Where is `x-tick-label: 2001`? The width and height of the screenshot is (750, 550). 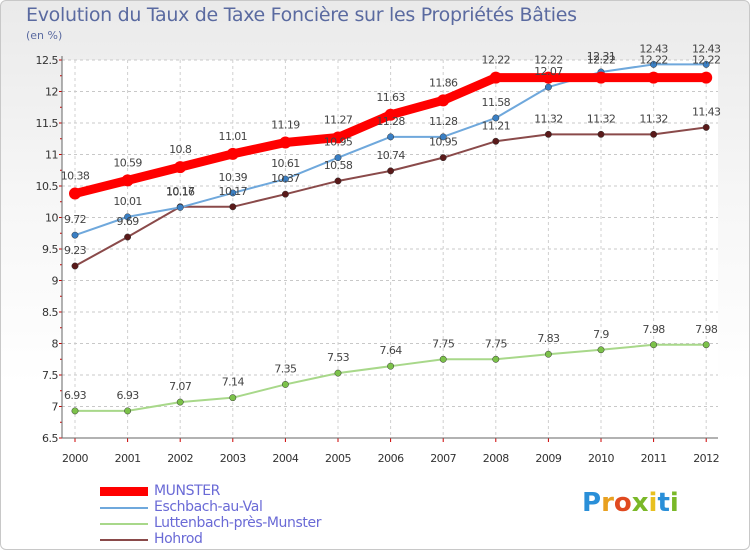
x-tick-label: 2001 is located at coordinates (128, 458).